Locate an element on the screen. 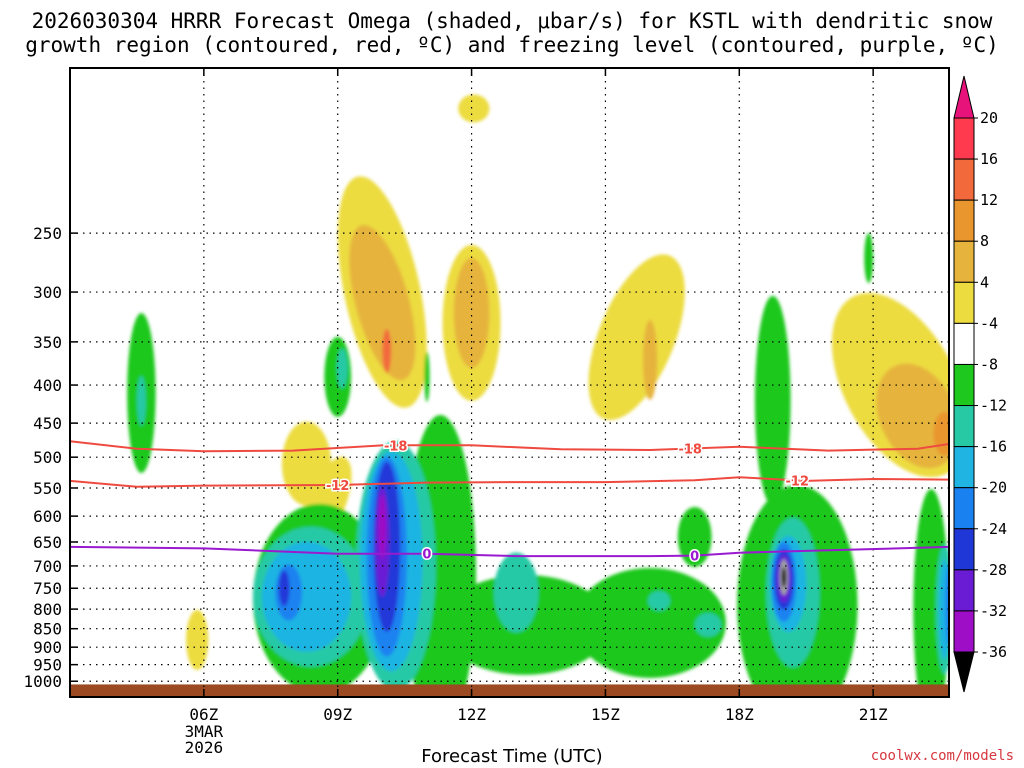 The image size is (1024, 768). y-tick-label: 350 is located at coordinates (47, 342).